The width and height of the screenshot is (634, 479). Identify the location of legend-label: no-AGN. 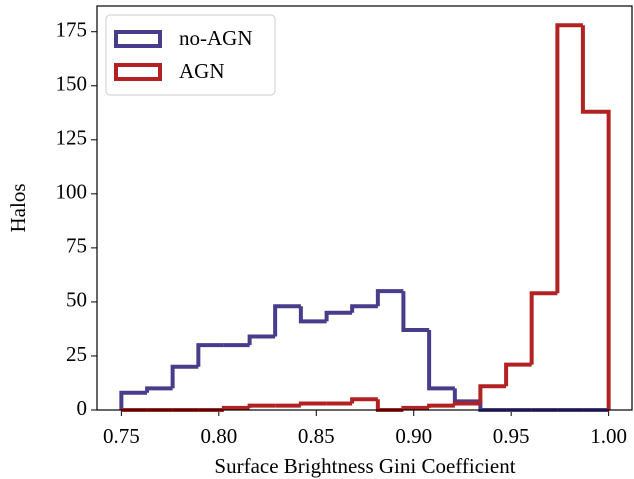
(216, 38).